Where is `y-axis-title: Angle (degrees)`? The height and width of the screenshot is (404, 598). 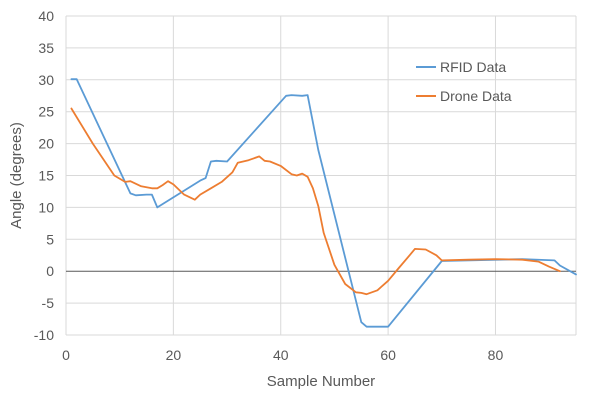
y-axis-title: Angle (degrees) is located at coordinates (16, 175).